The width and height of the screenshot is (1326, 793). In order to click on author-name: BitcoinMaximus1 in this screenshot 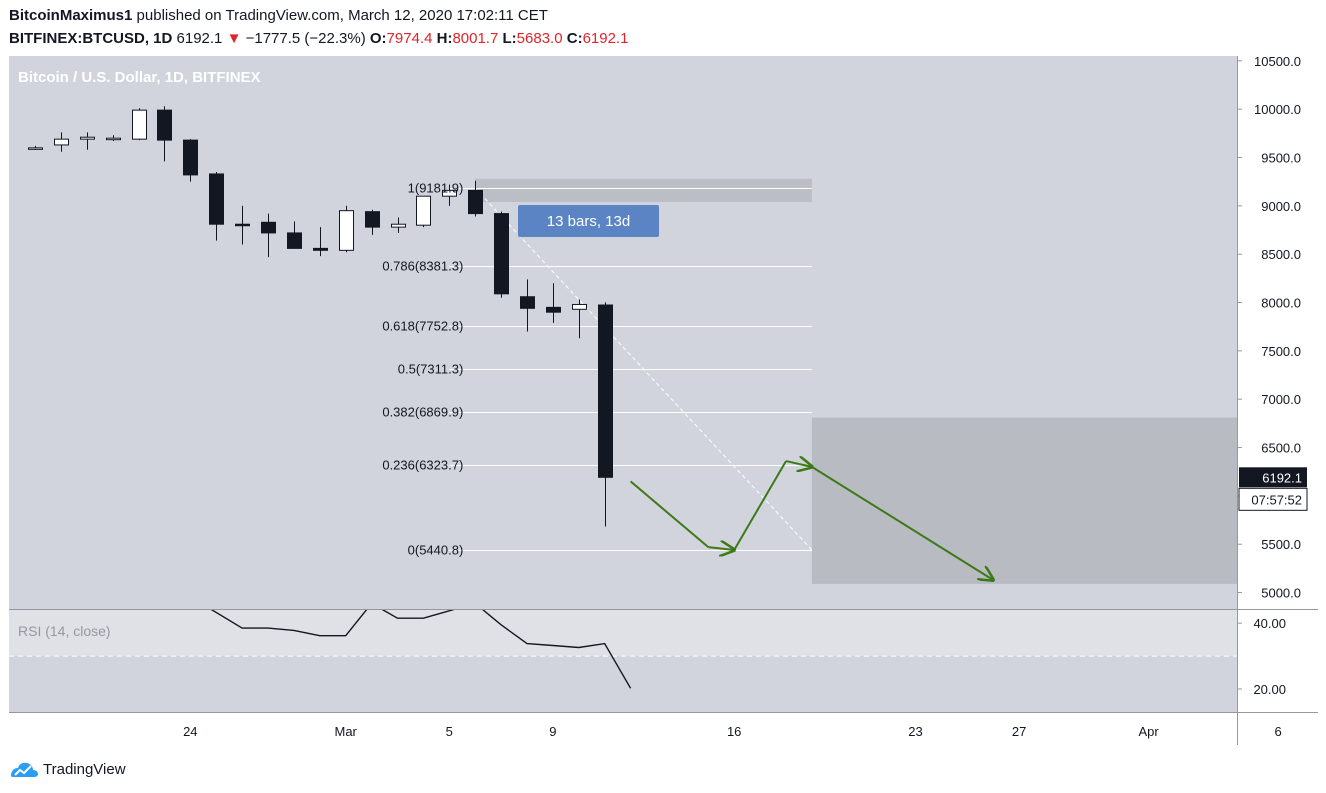, I will do `click(71, 15)`.